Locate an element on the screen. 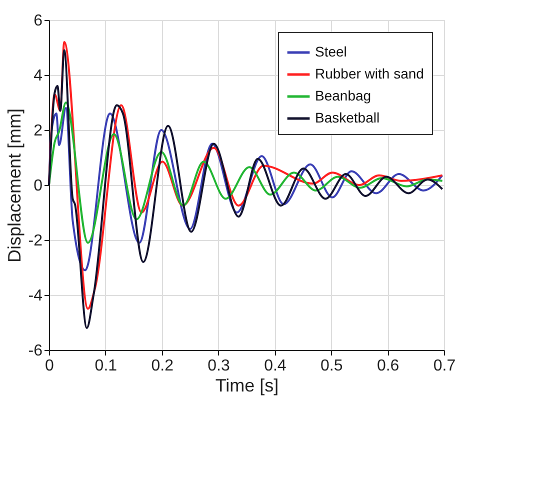  y-tick-label: -4 is located at coordinates (35, 296).